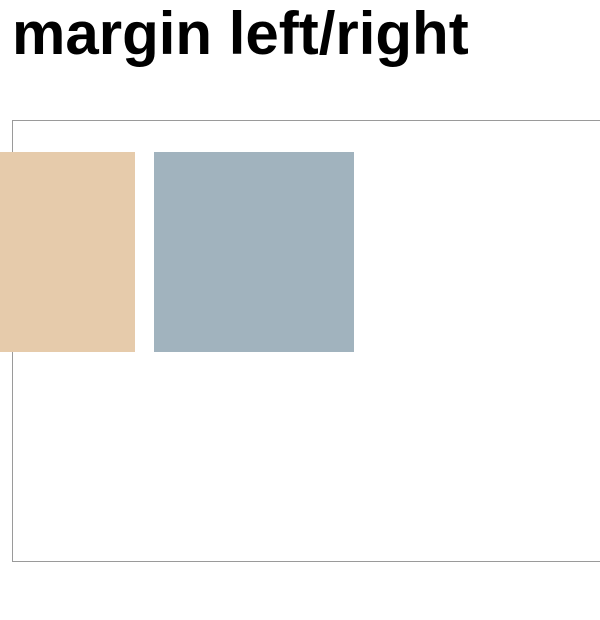 The height and width of the screenshot is (620, 600). What do you see at coordinates (67, 252) in the screenshot?
I see `margin-demo-box-a` at bounding box center [67, 252].